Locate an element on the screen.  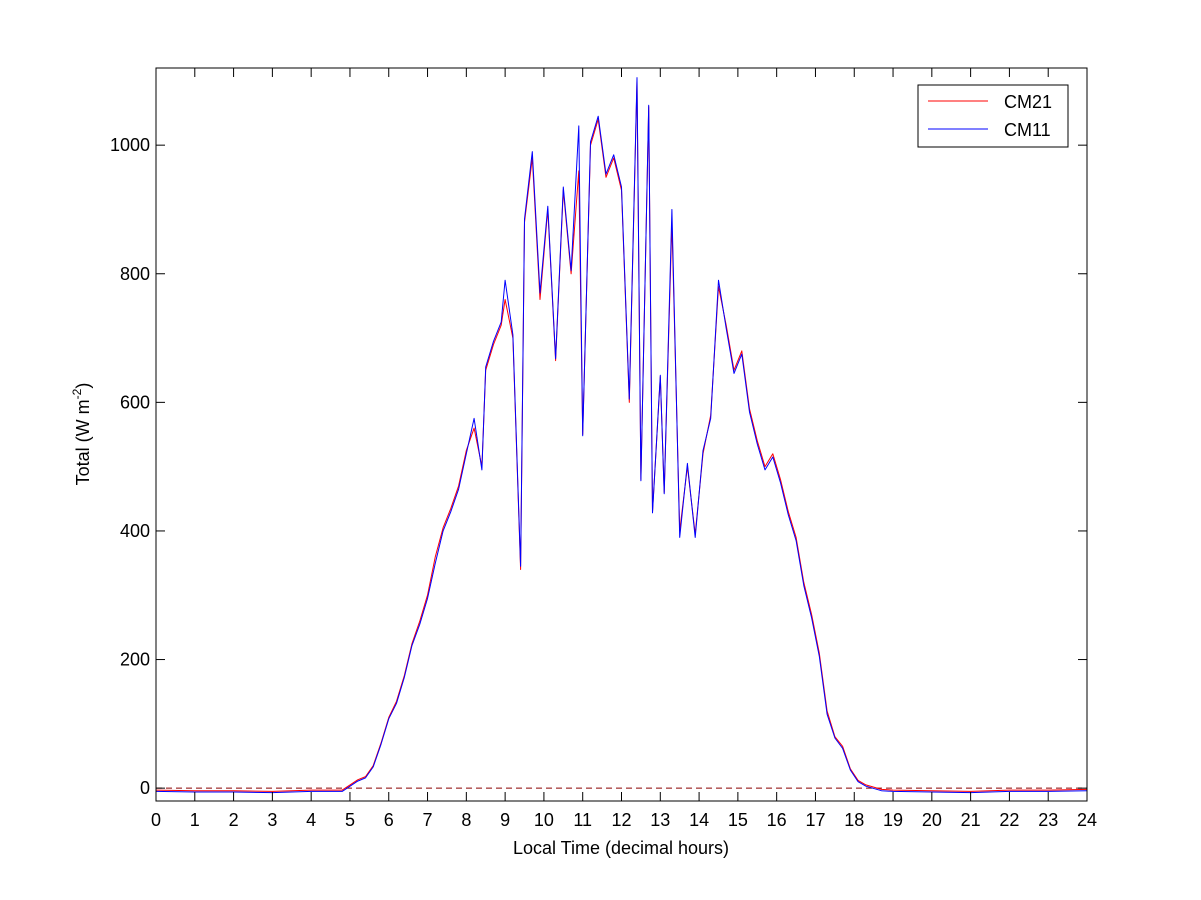
x-tick-label: 3 is located at coordinates (272, 820).